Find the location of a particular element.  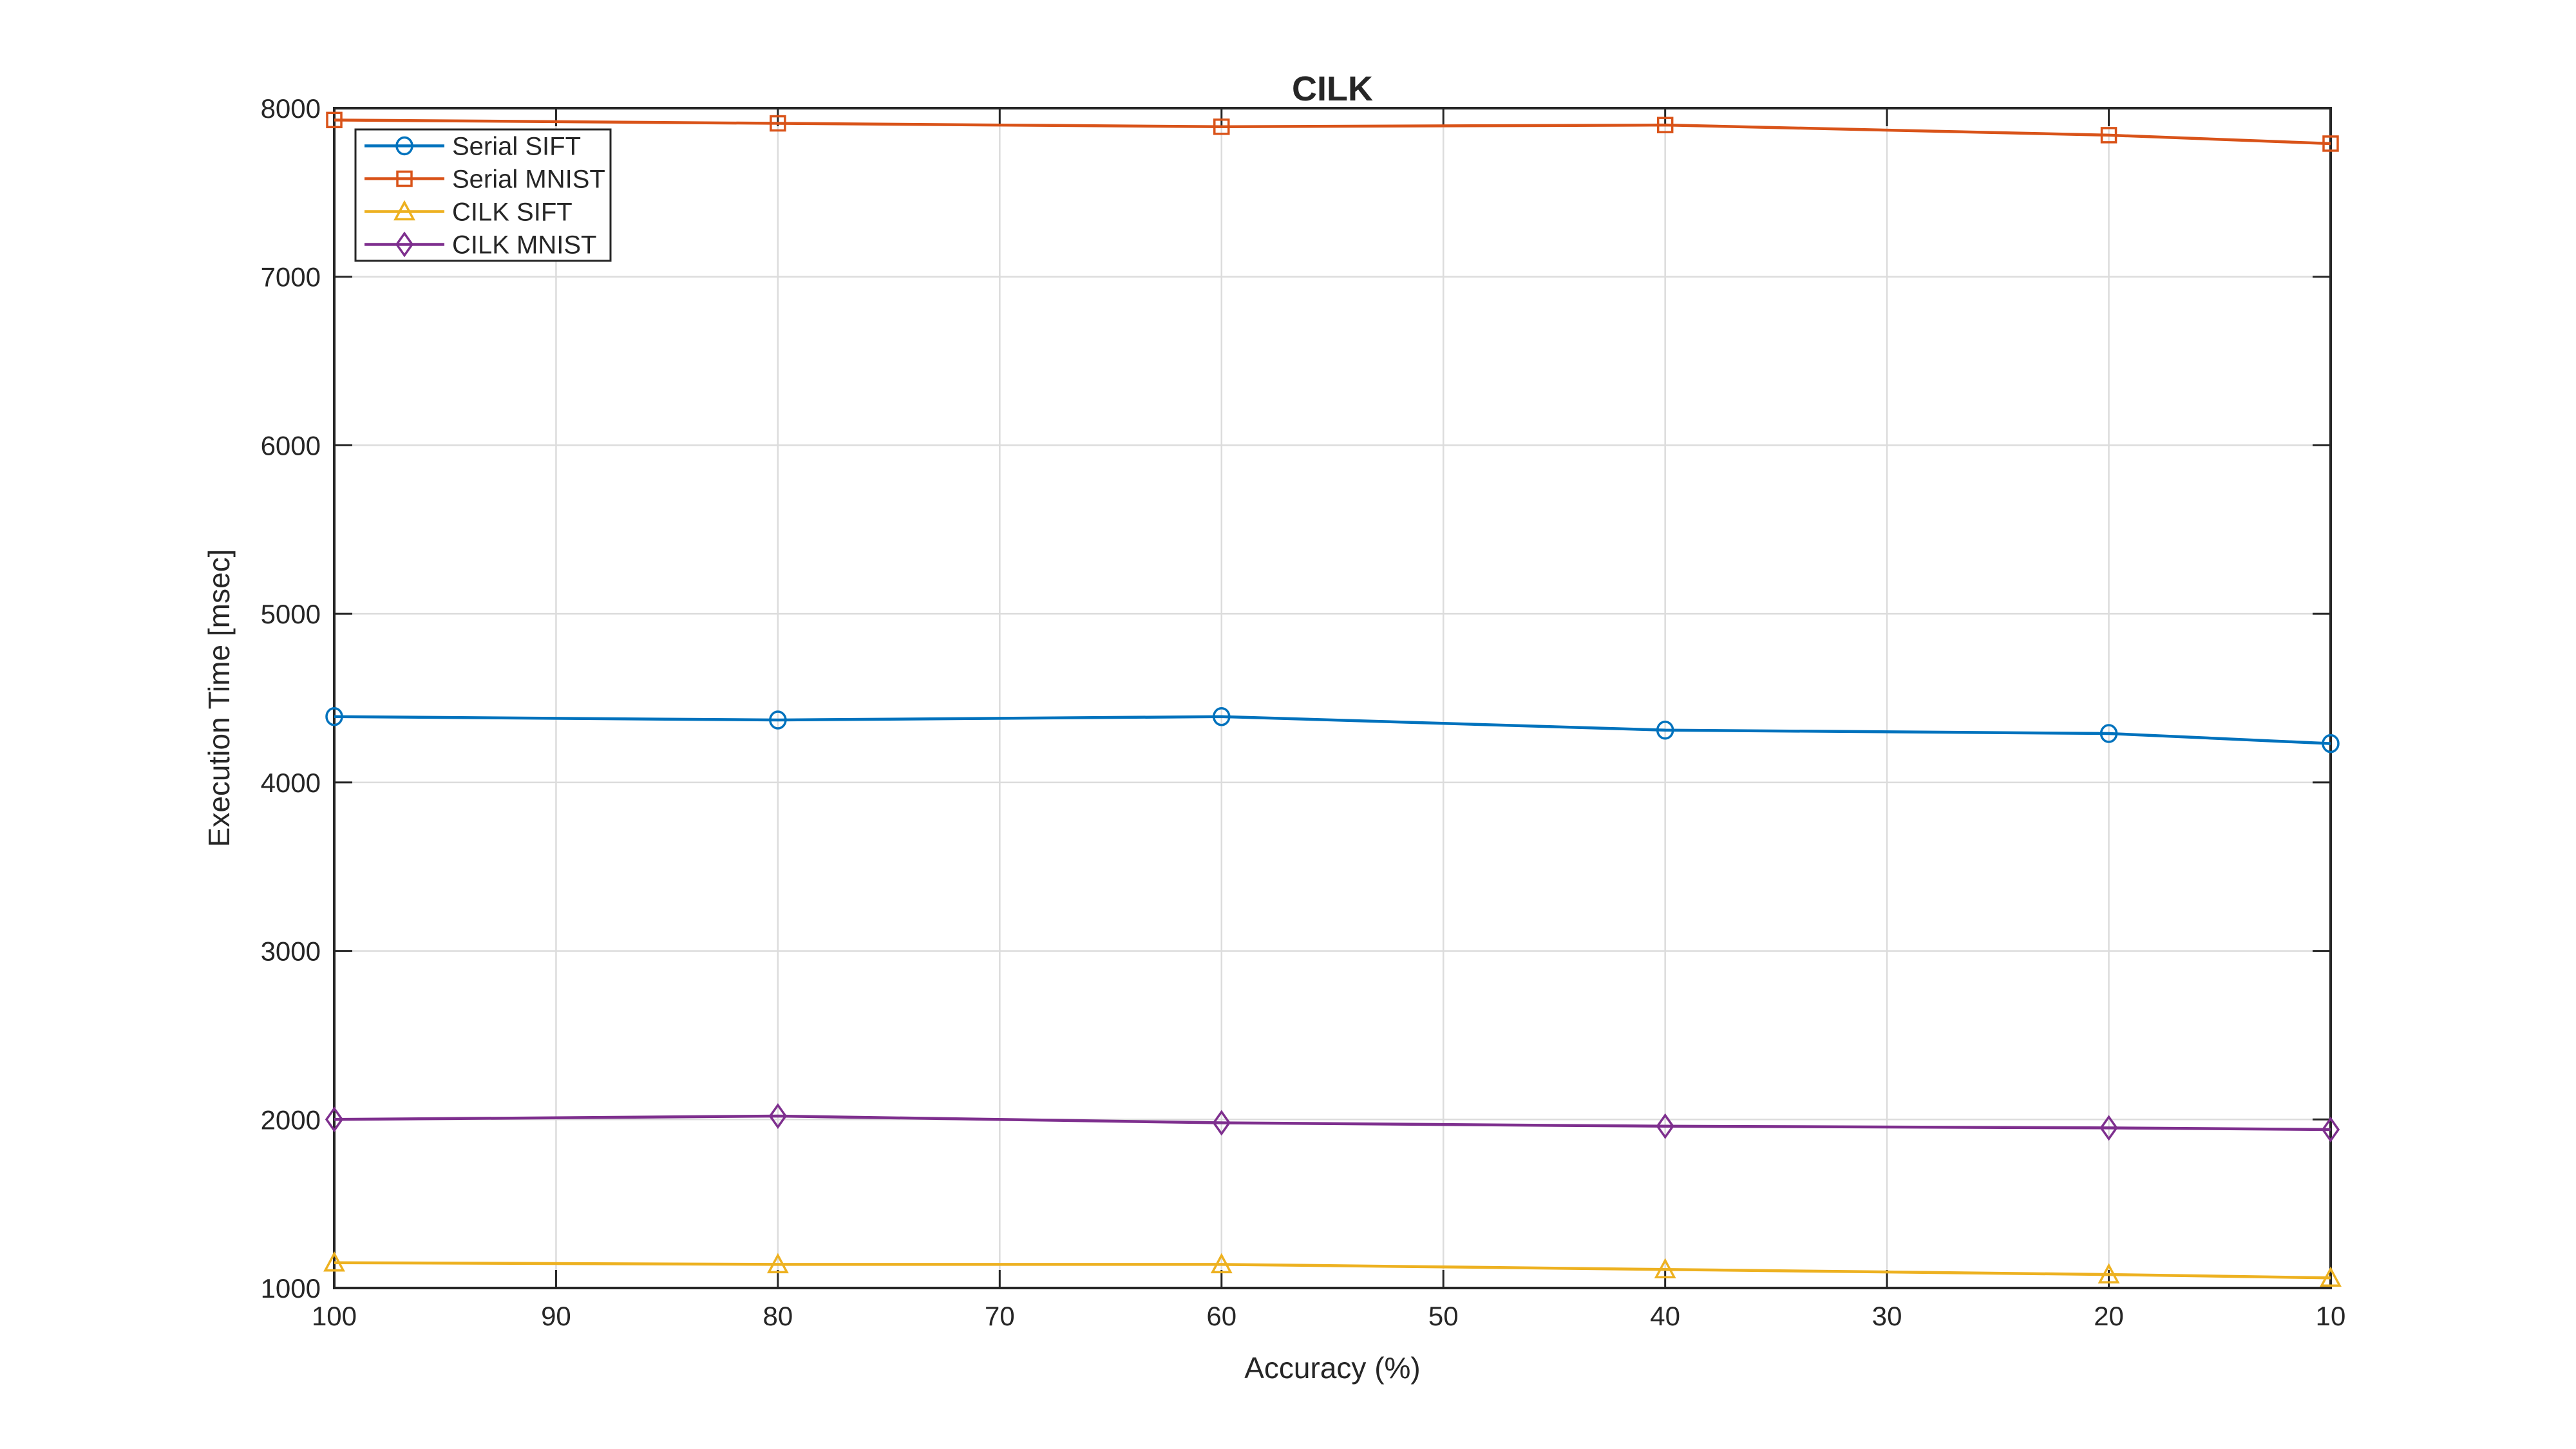

y-axis-label: Execution Time [msec] is located at coordinates (219, 698).